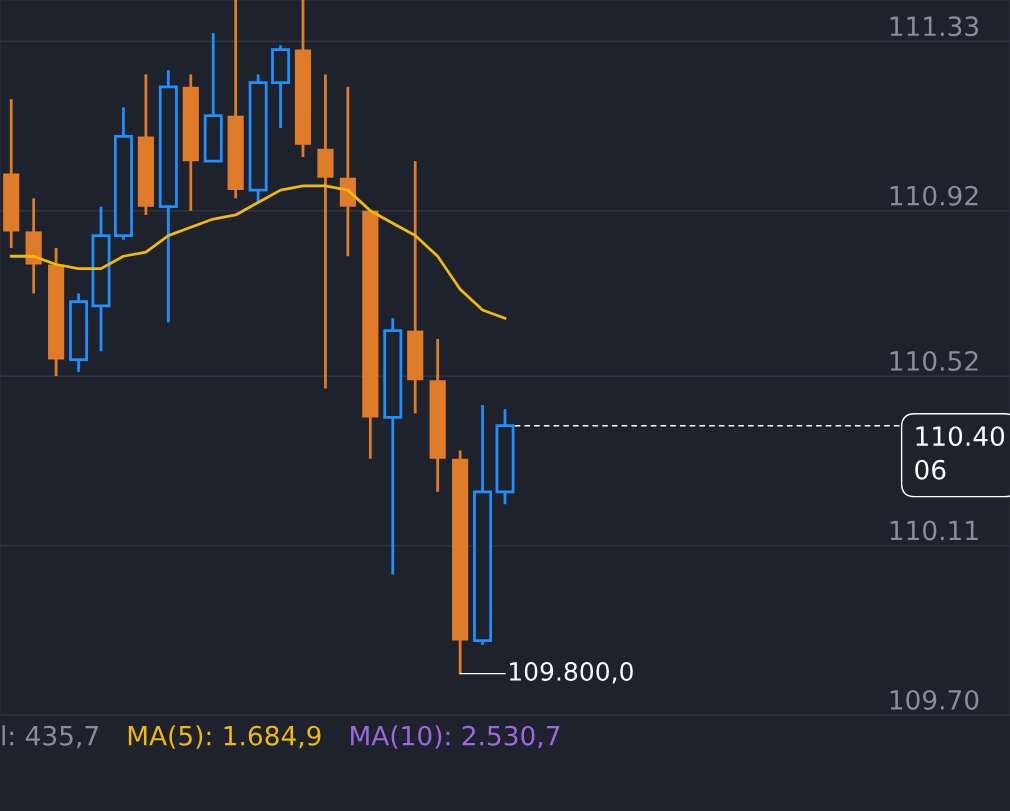  Describe the element at coordinates (934, 530) in the screenshot. I see `y-tick-label: 110.11` at that location.